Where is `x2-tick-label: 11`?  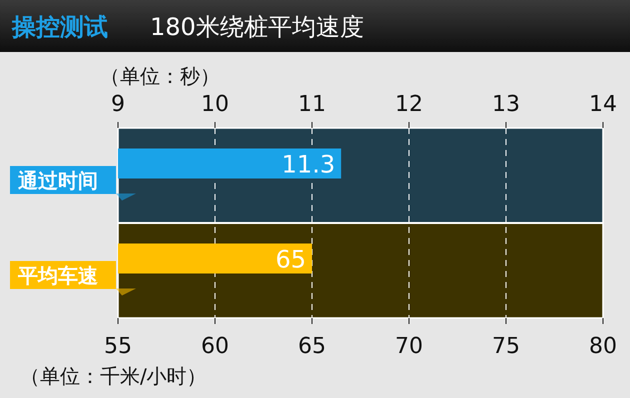
x2-tick-label: 11 is located at coordinates (312, 104).